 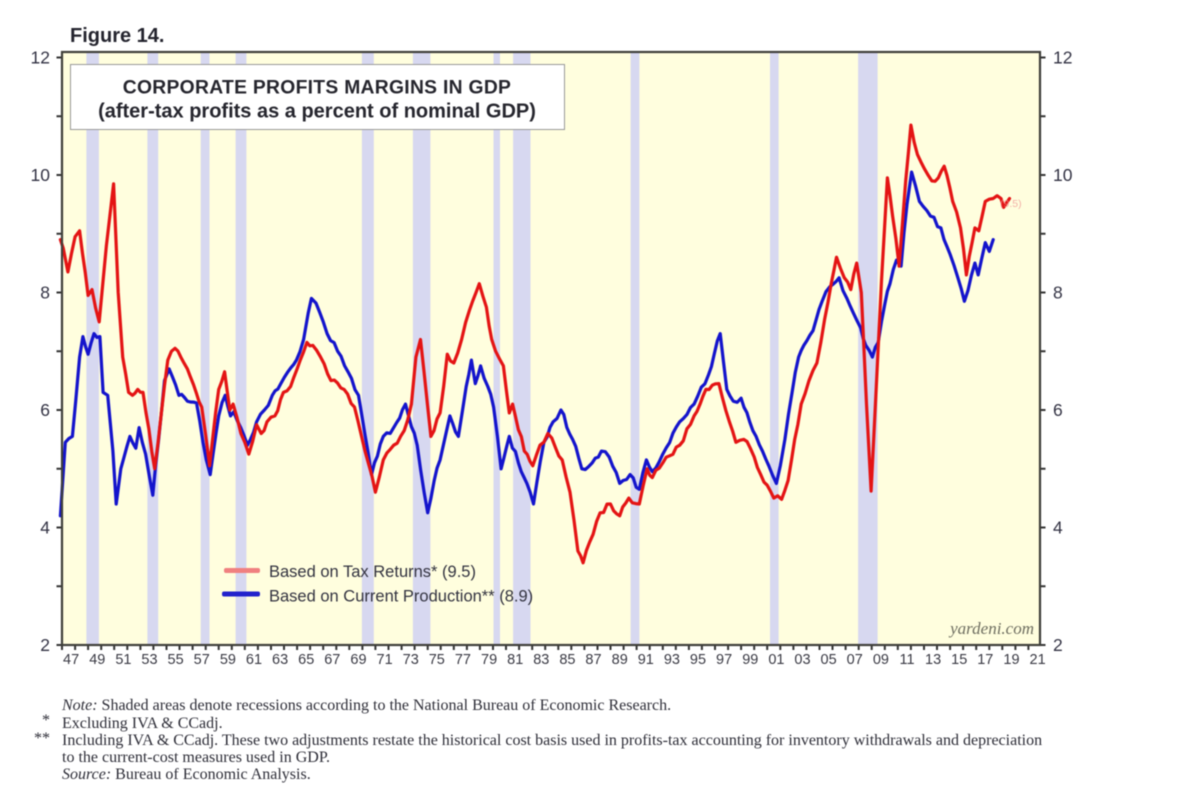 What do you see at coordinates (567, 660) in the screenshot?
I see `svg-text: 85` at bounding box center [567, 660].